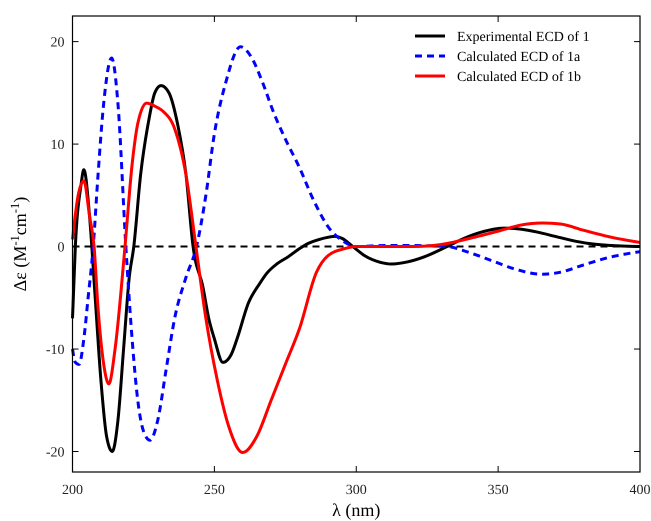  What do you see at coordinates (640, 490) in the screenshot?
I see `x-tick-label: 400` at bounding box center [640, 490].